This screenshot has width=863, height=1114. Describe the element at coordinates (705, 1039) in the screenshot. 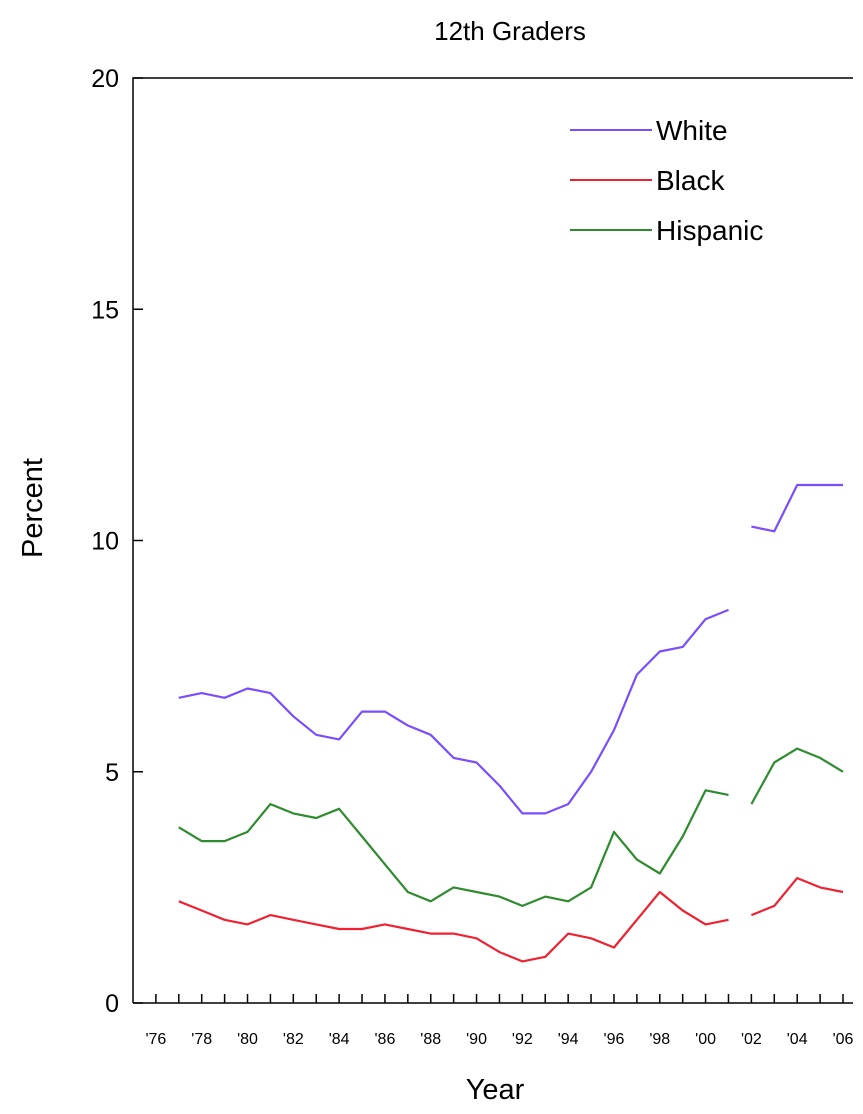

I see `x-tick-label: '00` at that location.